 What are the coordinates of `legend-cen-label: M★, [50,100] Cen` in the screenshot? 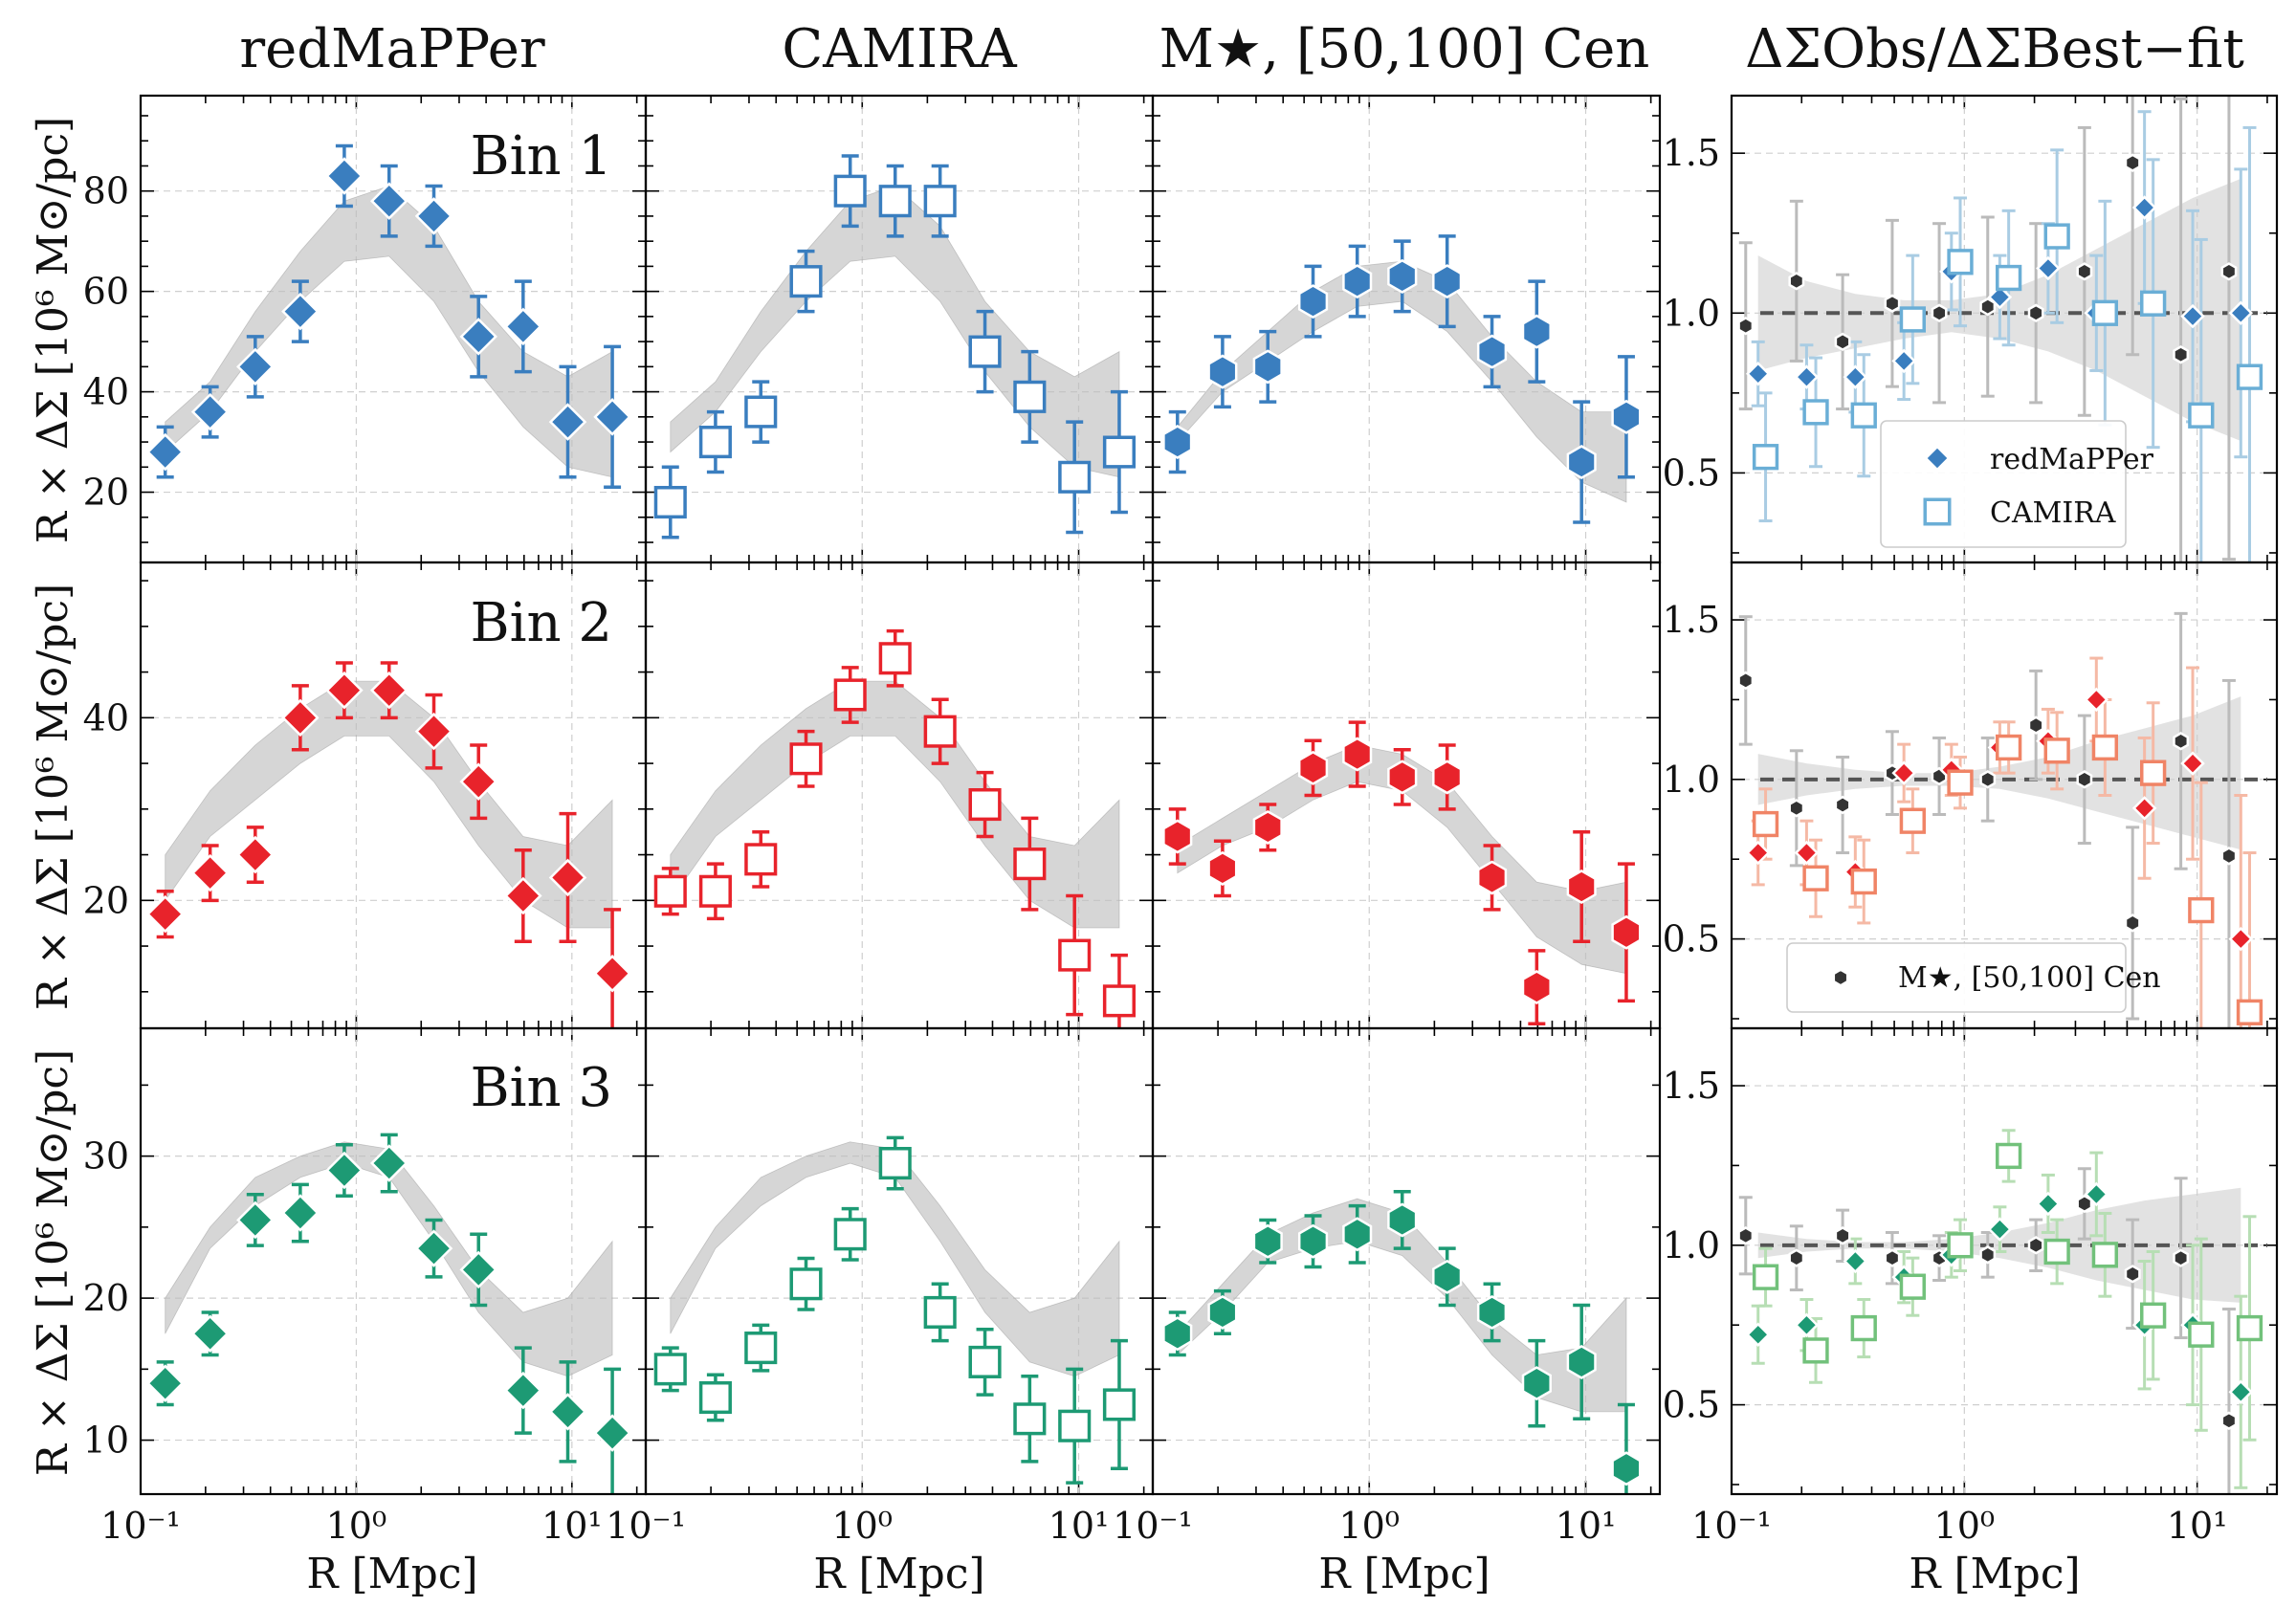 It's located at (2030, 978).